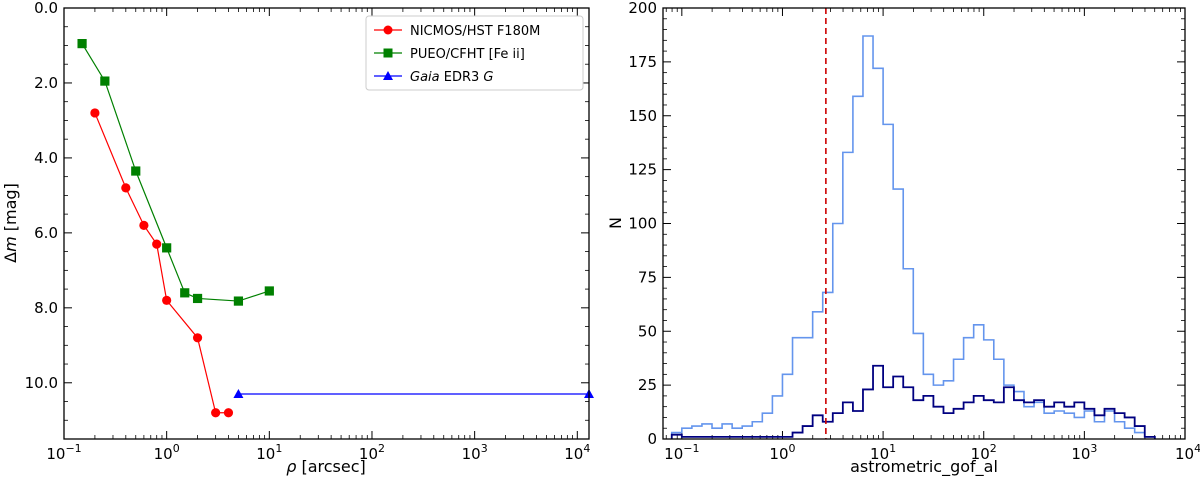  I want to click on legend-label-gaia-italic: Gaia, so click(425, 77).